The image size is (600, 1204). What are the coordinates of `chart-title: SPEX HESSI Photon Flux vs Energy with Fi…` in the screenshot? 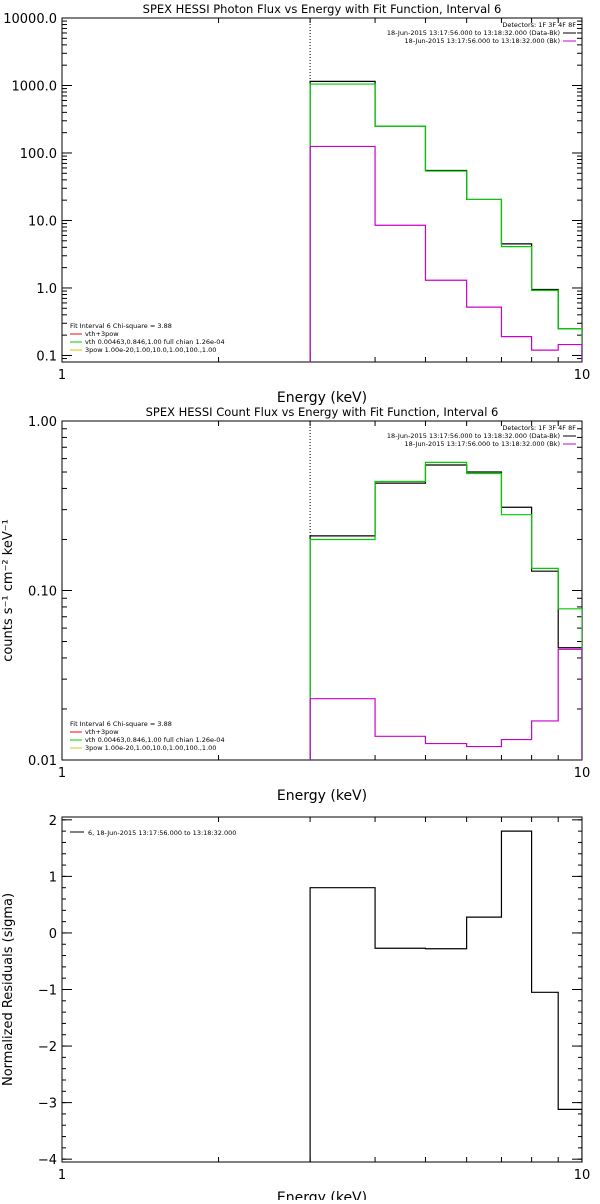 It's located at (322, 9).